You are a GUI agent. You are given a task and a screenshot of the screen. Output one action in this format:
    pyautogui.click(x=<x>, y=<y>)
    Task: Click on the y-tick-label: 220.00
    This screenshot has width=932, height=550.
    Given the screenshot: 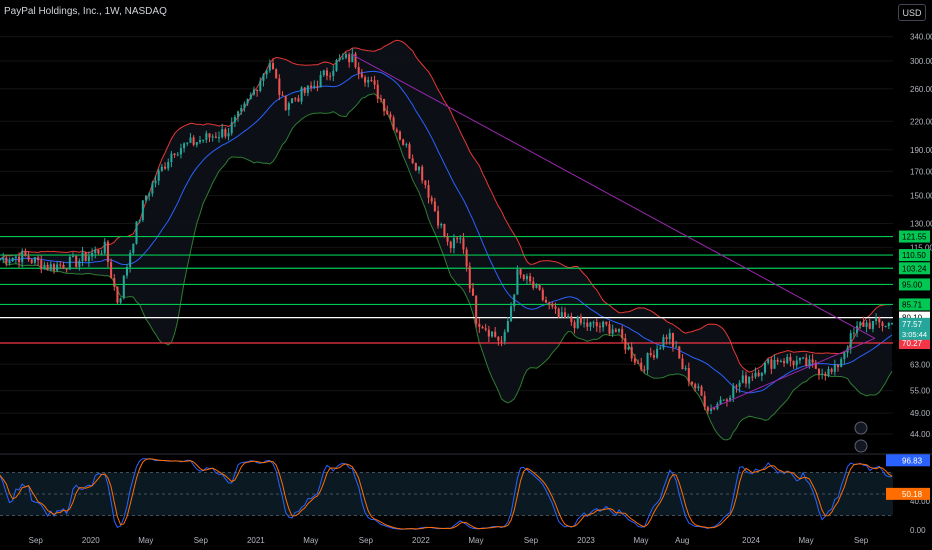 What is the action you would take?
    pyautogui.click(x=921, y=121)
    